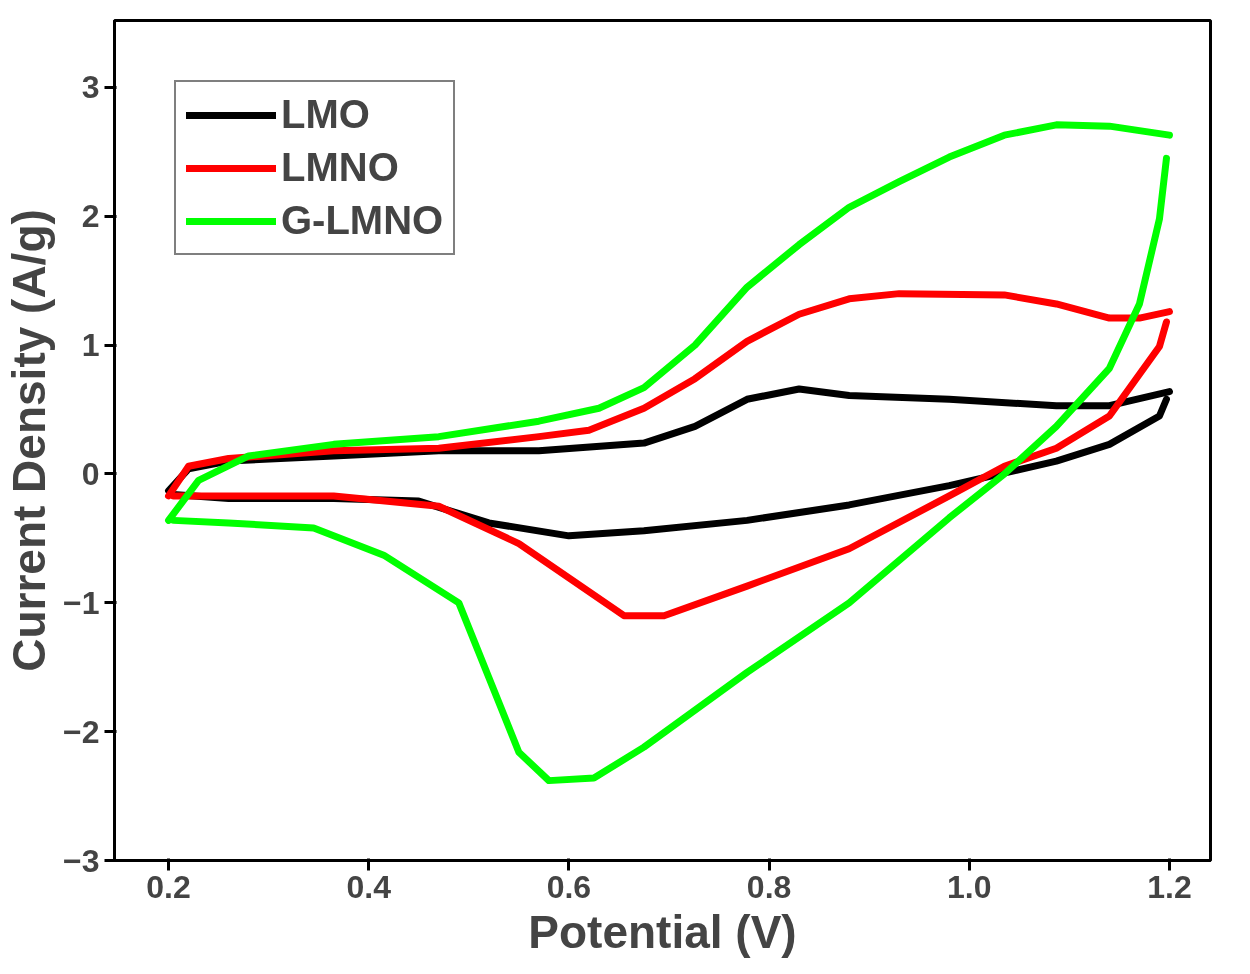 This screenshot has height=974, width=1250. Describe the element at coordinates (569, 886) in the screenshot. I see `x-tick-label: 0.6` at that location.